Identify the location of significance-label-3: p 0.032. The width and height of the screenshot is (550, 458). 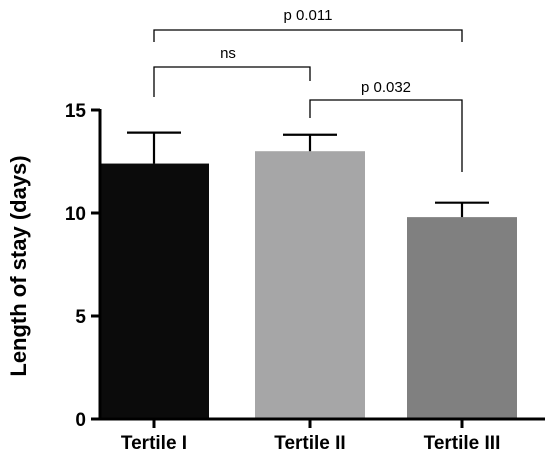
(386, 87).